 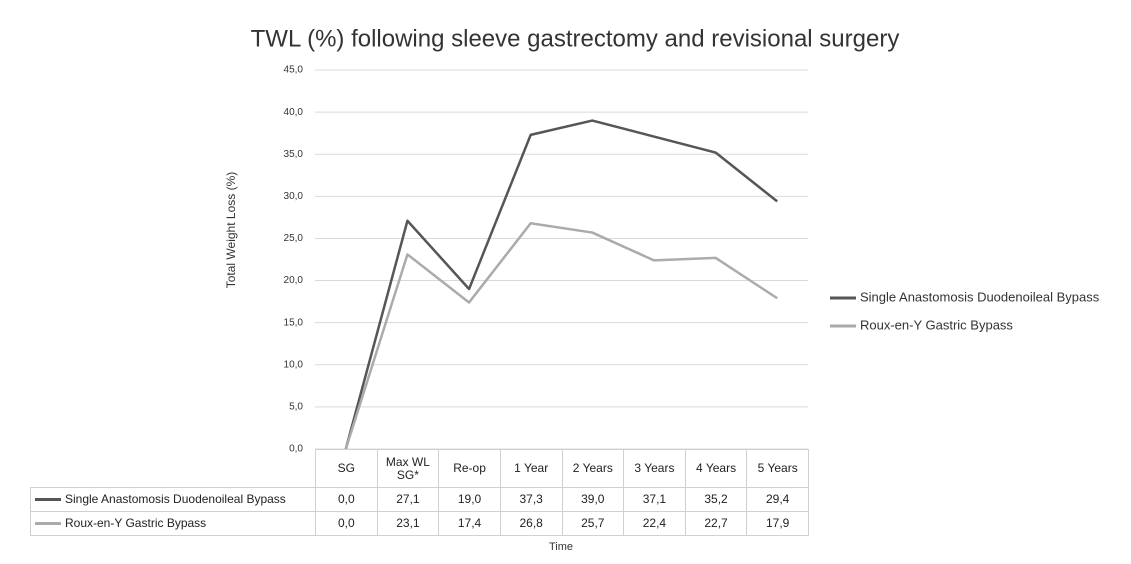 I want to click on table-value: 23,1, so click(x=408, y=523).